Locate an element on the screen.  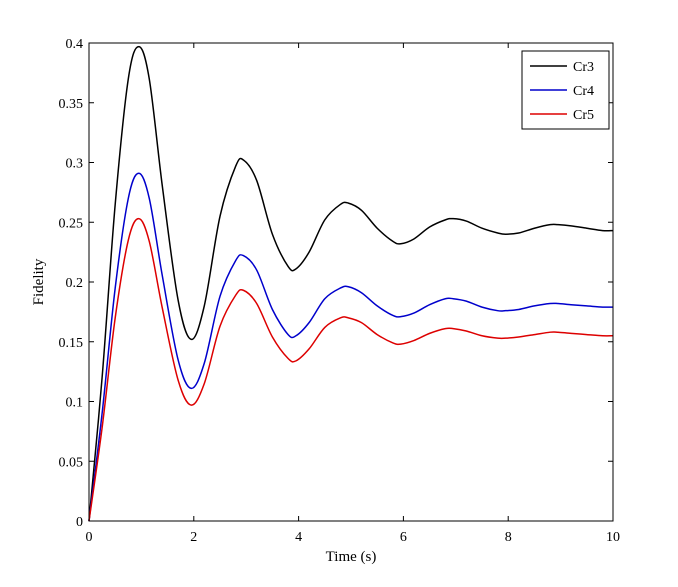
legend-label-cr3: Cr3 is located at coordinates (583, 67).